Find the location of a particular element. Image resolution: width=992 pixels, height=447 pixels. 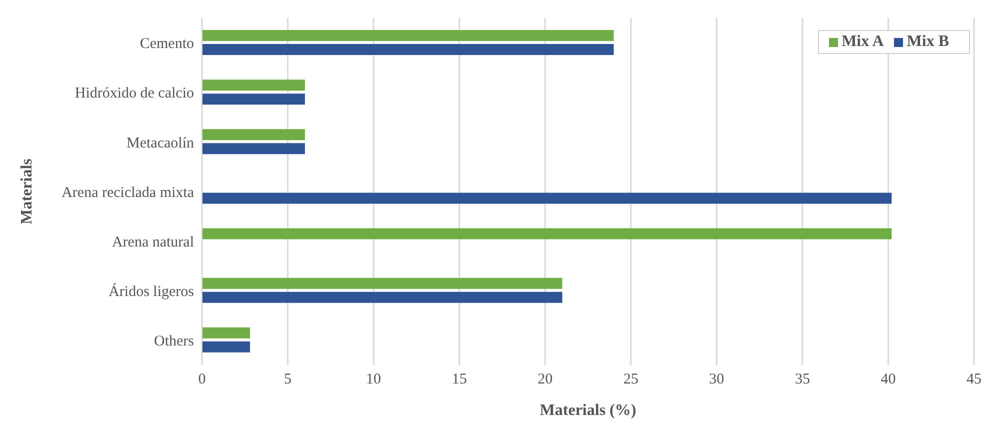

x-tick-label: 15 is located at coordinates (459, 380).